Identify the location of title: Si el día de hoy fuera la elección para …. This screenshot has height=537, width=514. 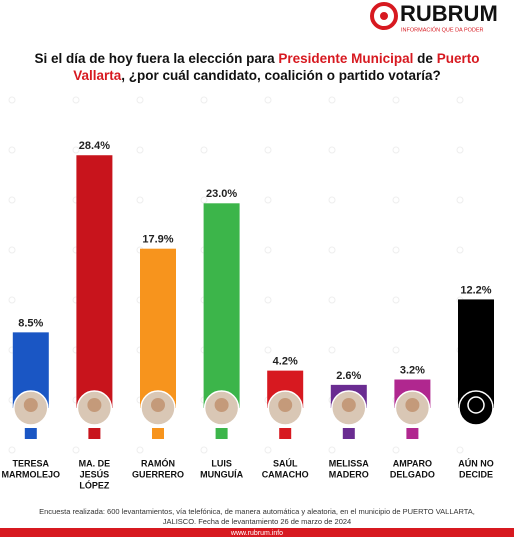
(257, 67).